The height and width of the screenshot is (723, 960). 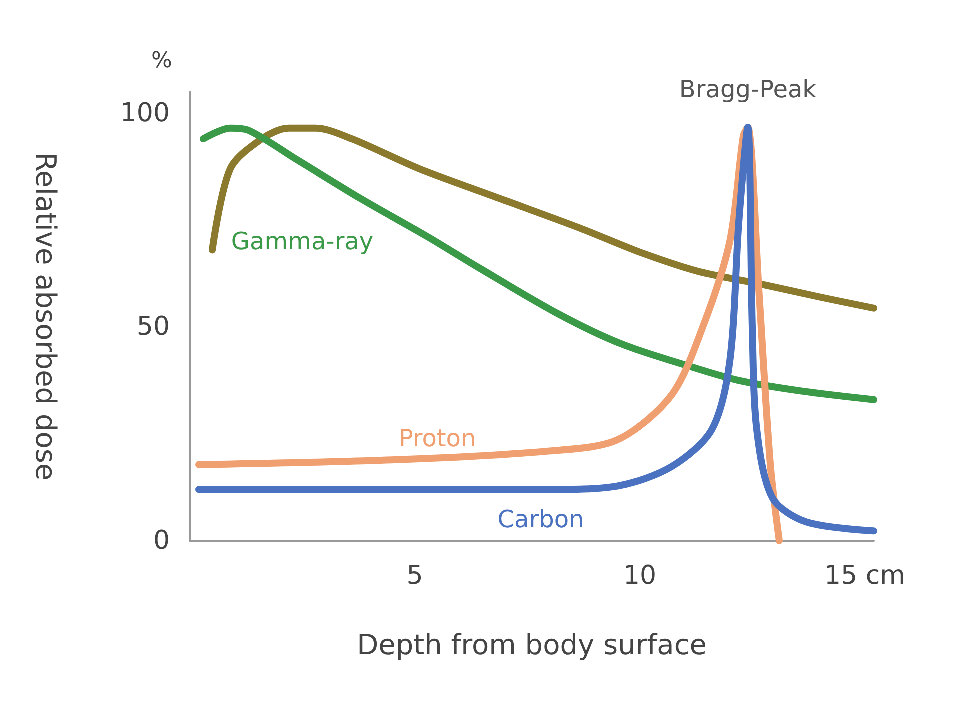 What do you see at coordinates (153, 327) in the screenshot?
I see `y-tick-label: 50` at bounding box center [153, 327].